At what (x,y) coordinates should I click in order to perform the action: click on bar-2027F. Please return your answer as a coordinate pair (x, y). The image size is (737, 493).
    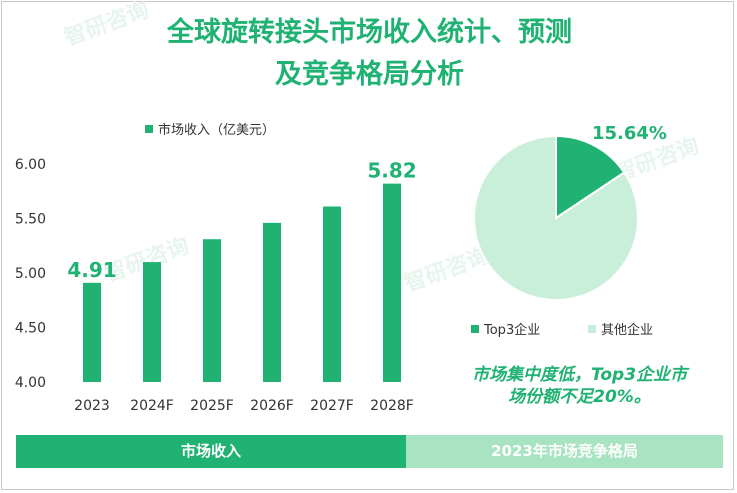
    Looking at the image, I should click on (332, 294).